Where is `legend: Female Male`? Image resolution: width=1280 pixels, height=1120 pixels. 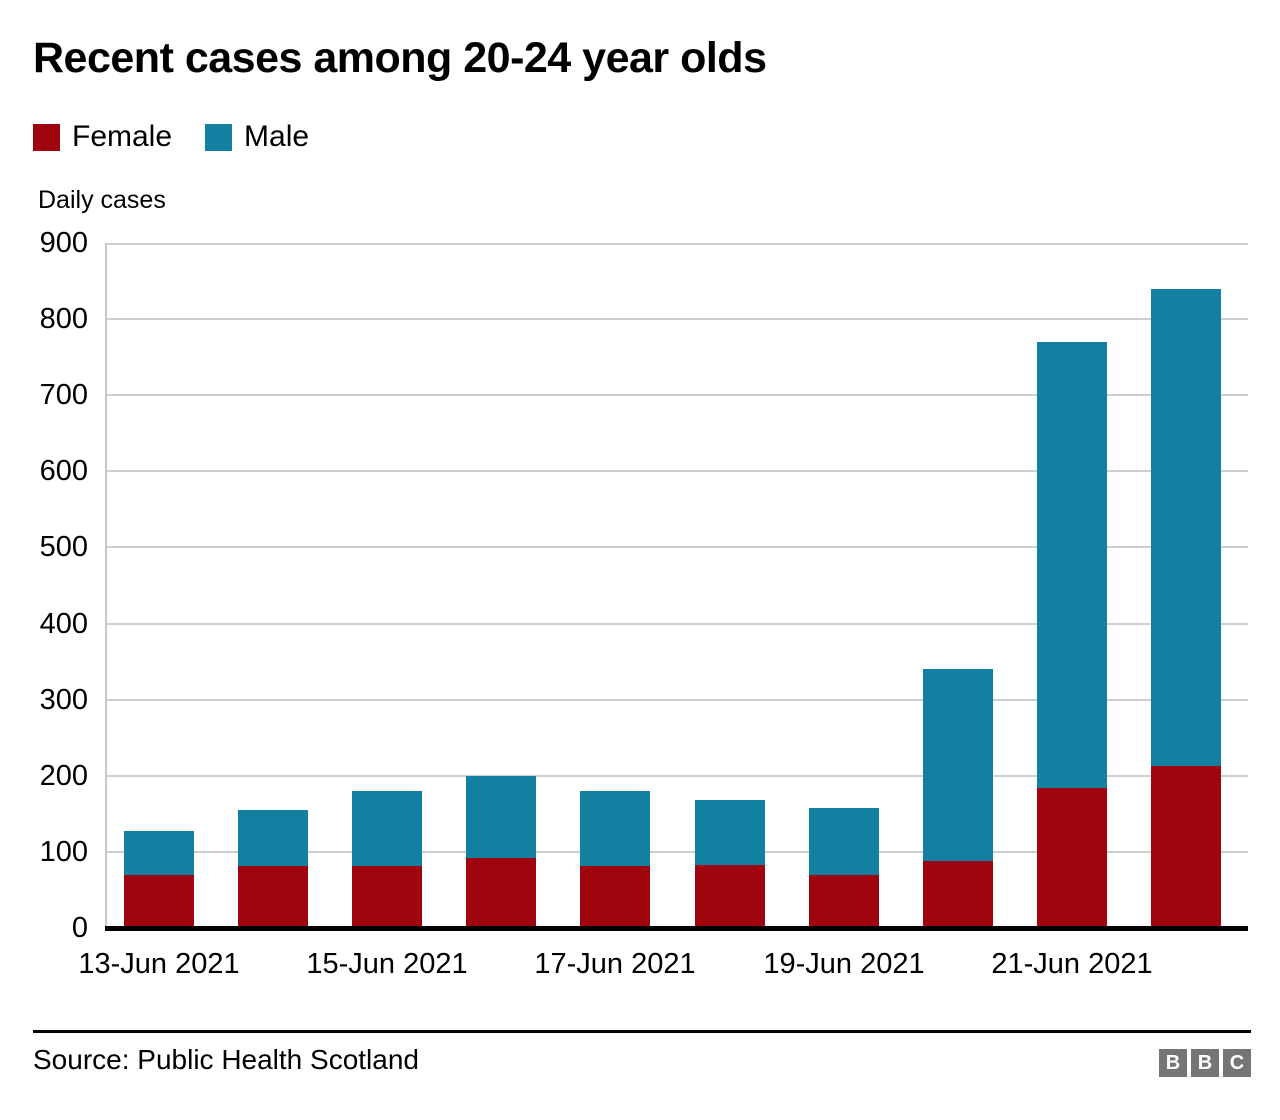 legend: Female Male is located at coordinates (187, 137).